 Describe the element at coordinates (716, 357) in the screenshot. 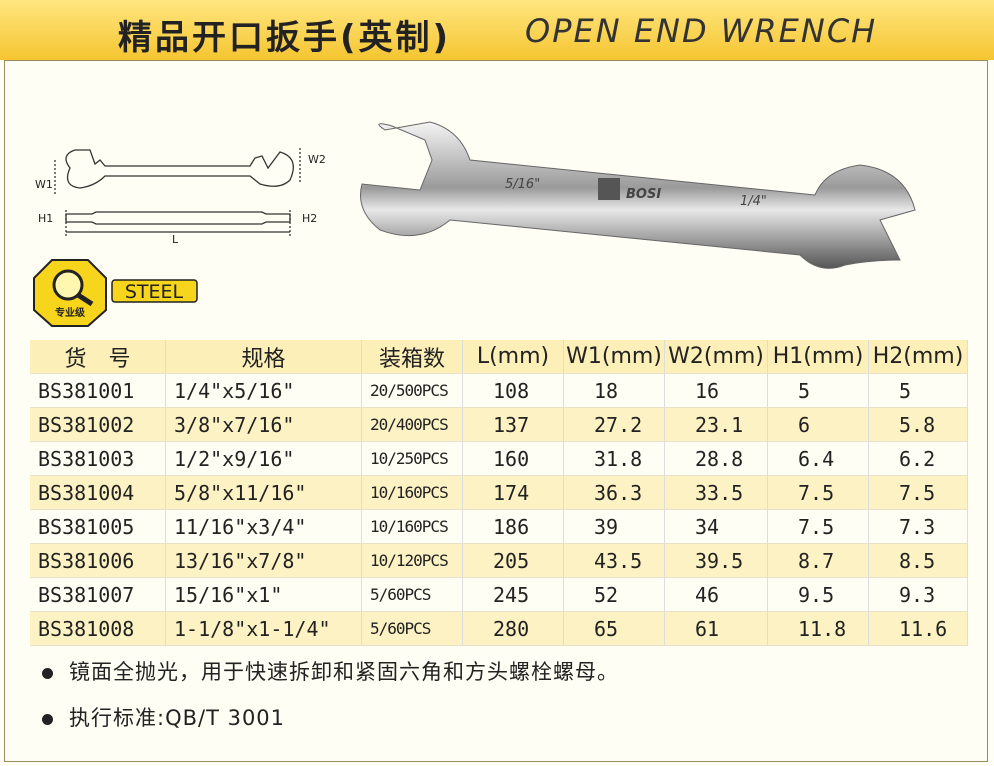

I see `column-header: W2(mm)` at that location.